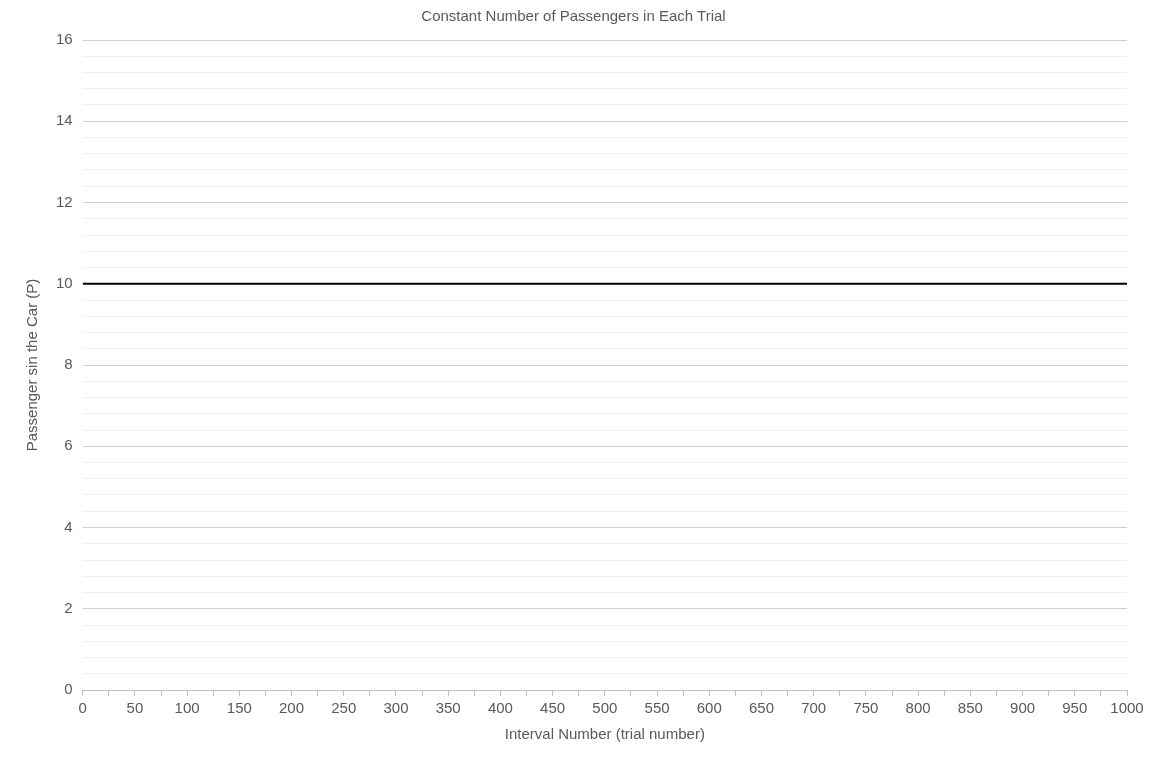  What do you see at coordinates (344, 708) in the screenshot?
I see `x-tick-label: 250` at bounding box center [344, 708].